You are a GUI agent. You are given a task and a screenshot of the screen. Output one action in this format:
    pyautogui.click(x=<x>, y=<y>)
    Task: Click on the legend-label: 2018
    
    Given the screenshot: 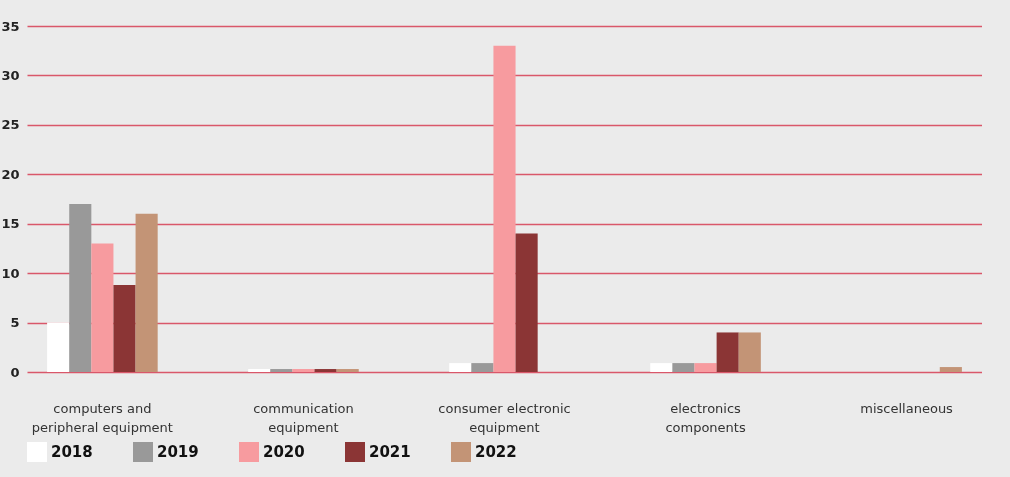 What is the action you would take?
    pyautogui.click(x=72, y=452)
    